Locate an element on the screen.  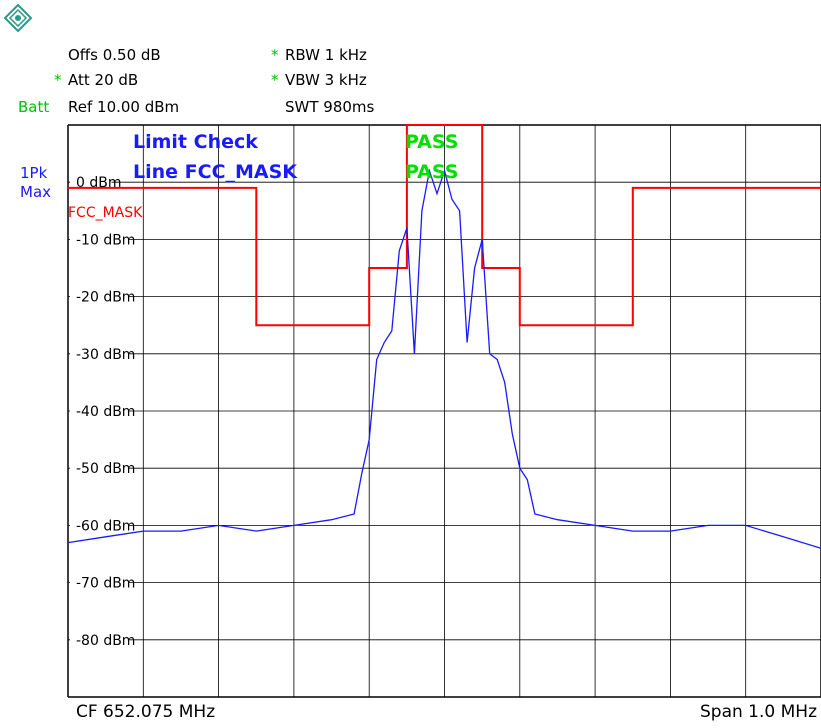
y-tick-label: -40 dBm is located at coordinates (105, 412).